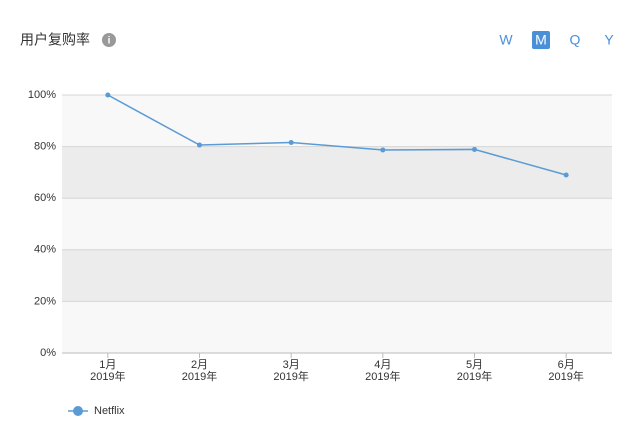  What do you see at coordinates (566, 371) in the screenshot?
I see `x-tick-label: 6月 2019年` at bounding box center [566, 371].